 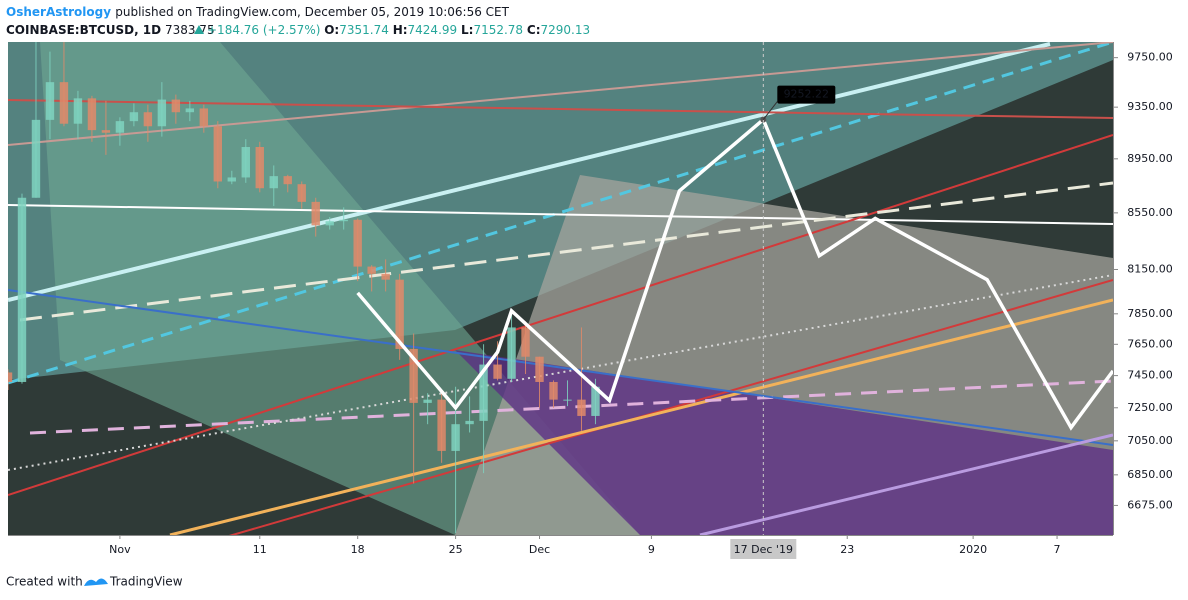 What do you see at coordinates (96, 582) in the screenshot?
I see `logo` at bounding box center [96, 582].